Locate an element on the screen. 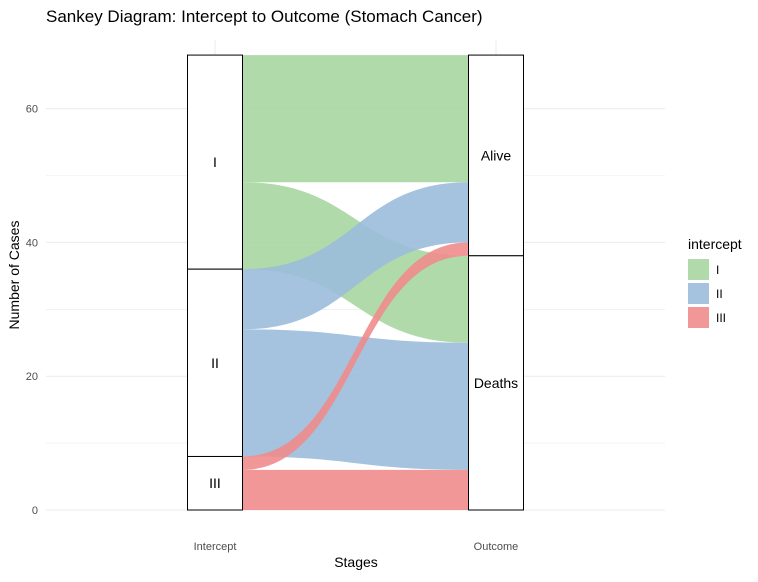 Image resolution: width=758 pixels, height=582 pixels. intercept-stratum-label: I is located at coordinates (215, 162).